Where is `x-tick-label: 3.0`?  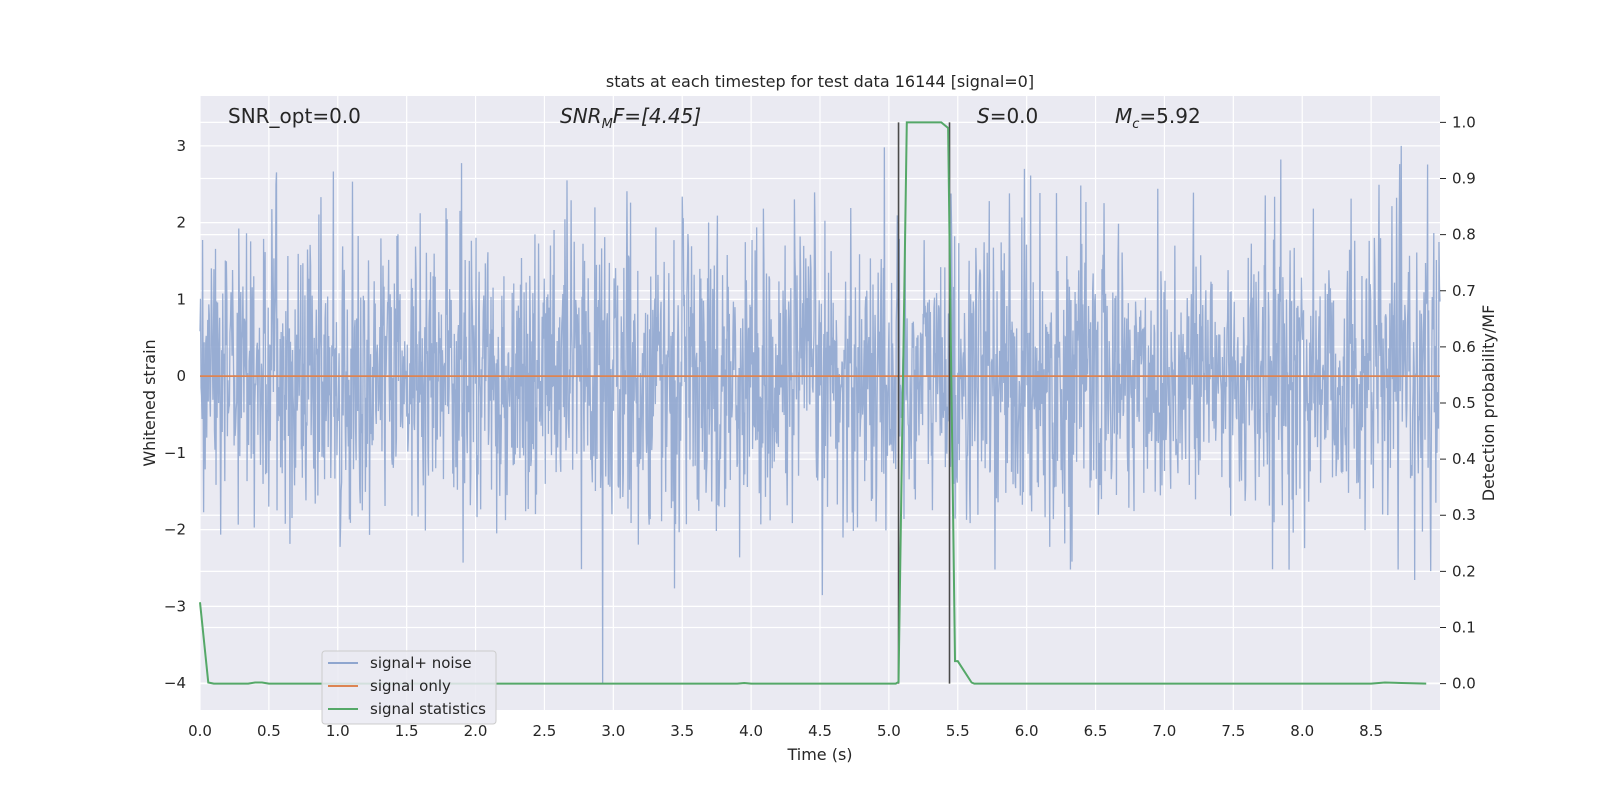
x-tick-label: 3.0 is located at coordinates (613, 731).